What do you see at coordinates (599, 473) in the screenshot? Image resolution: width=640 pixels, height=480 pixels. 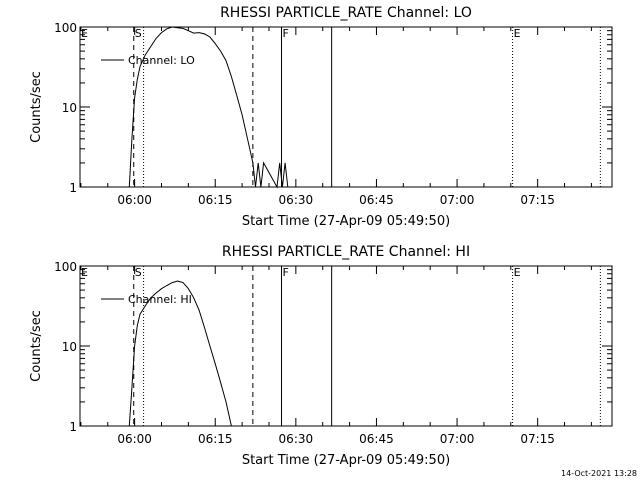 I see `footer-timestamp: 14-Oct-2021 13:28` at bounding box center [599, 473].